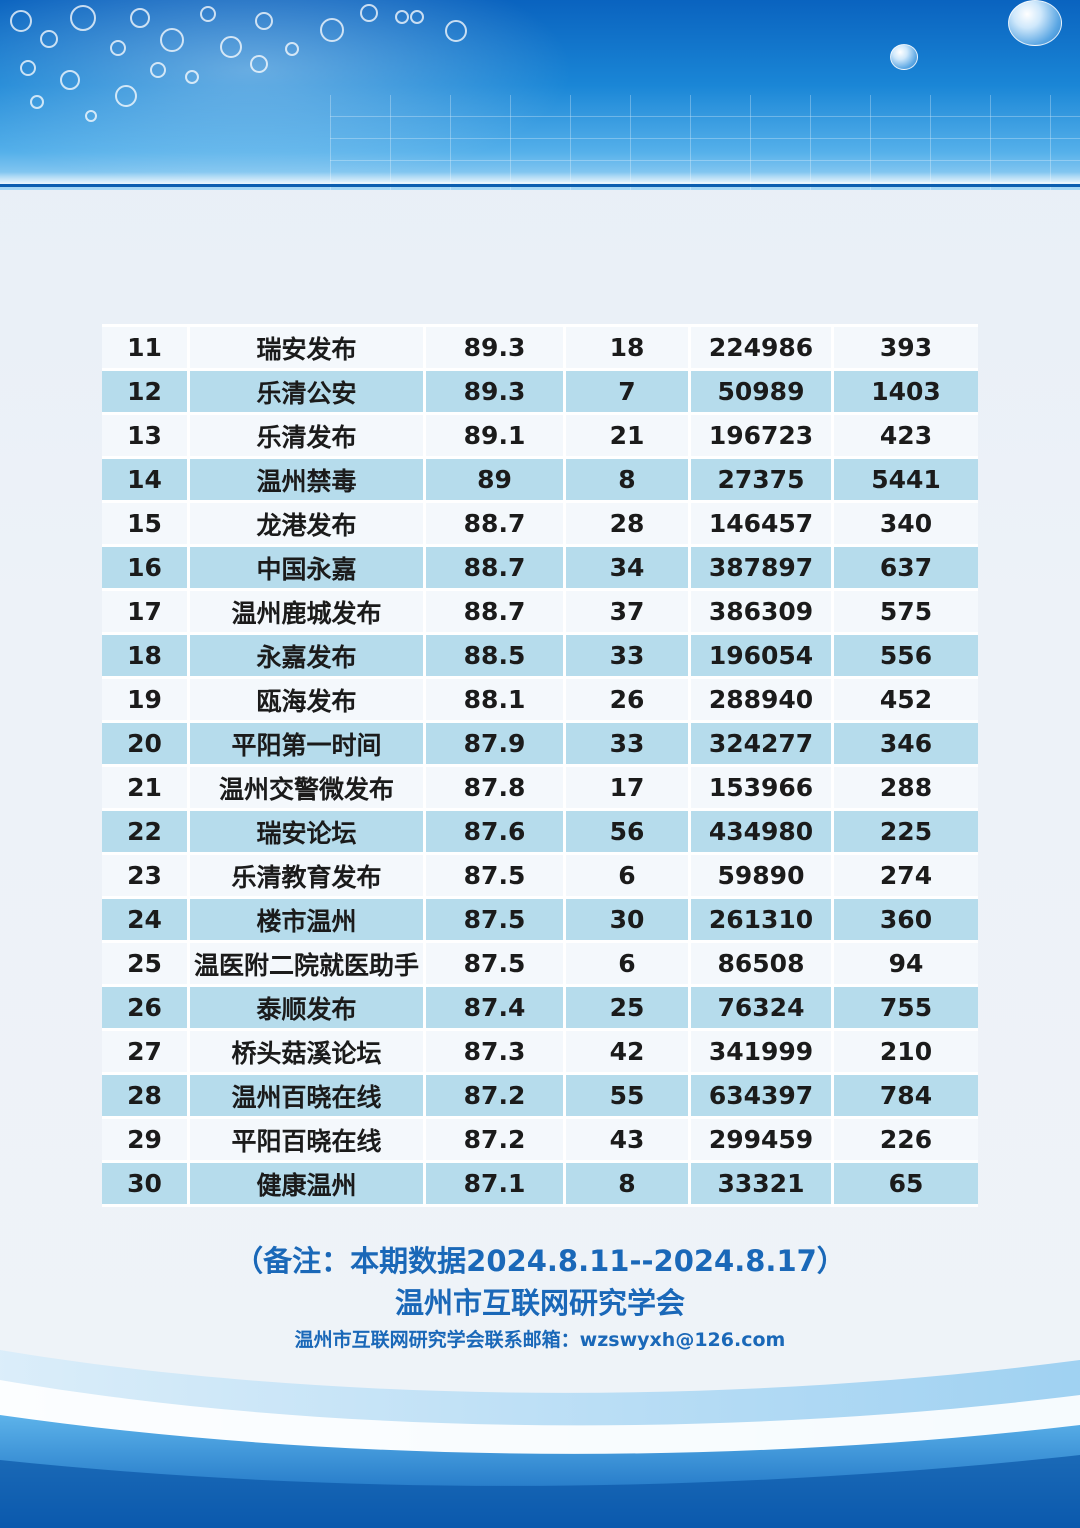 This screenshot has width=1080, height=1528. Describe the element at coordinates (308, 1095) in the screenshot. I see `cell-account-name: 温州百晓在线` at that location.